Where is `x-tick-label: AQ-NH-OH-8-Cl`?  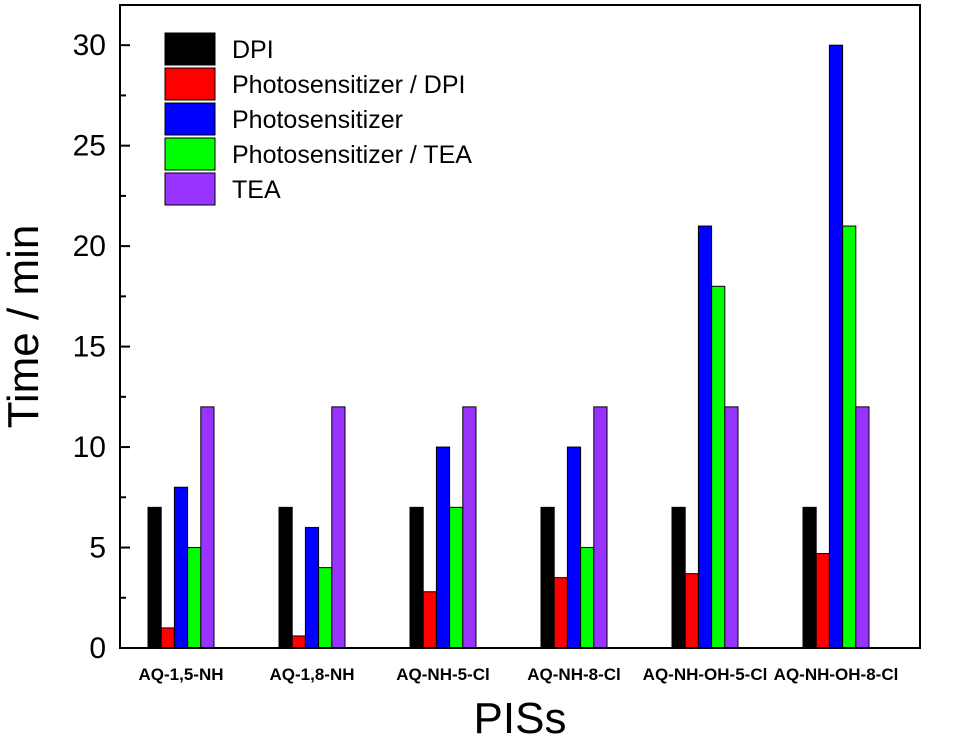 x-tick-label: AQ-NH-OH-8-Cl is located at coordinates (836, 674).